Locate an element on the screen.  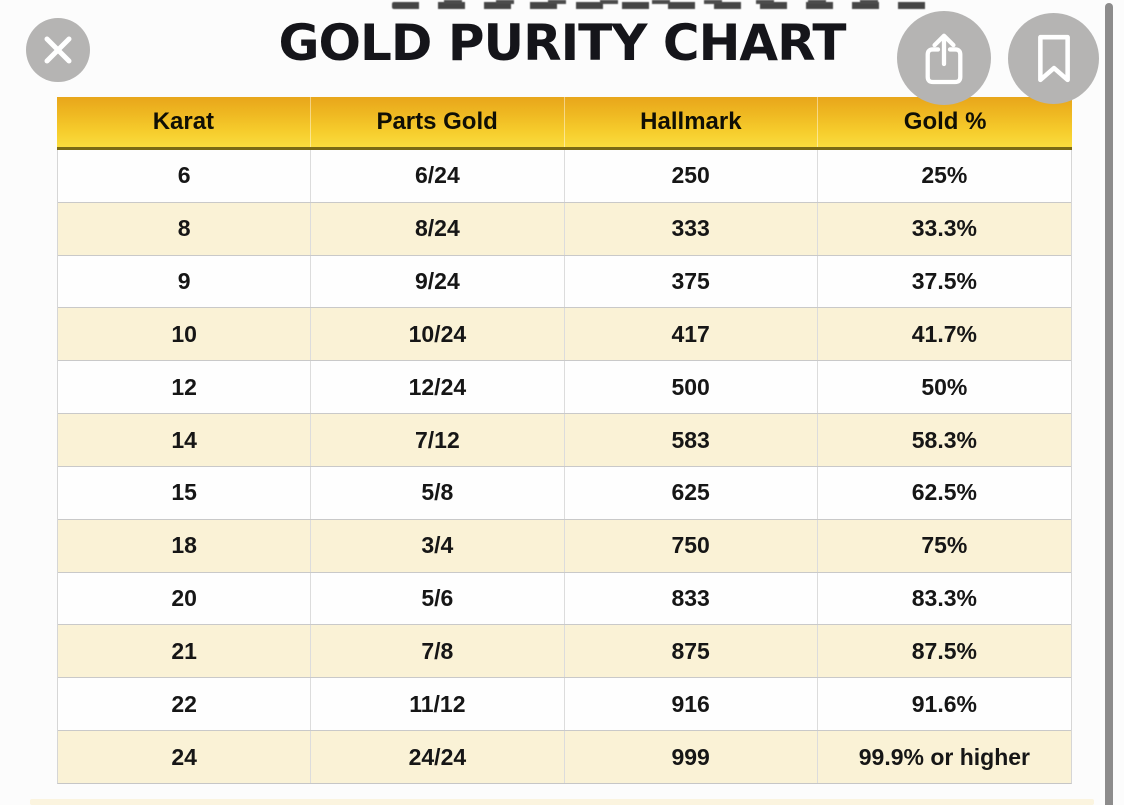
table-cell: 18 is located at coordinates (185, 545).